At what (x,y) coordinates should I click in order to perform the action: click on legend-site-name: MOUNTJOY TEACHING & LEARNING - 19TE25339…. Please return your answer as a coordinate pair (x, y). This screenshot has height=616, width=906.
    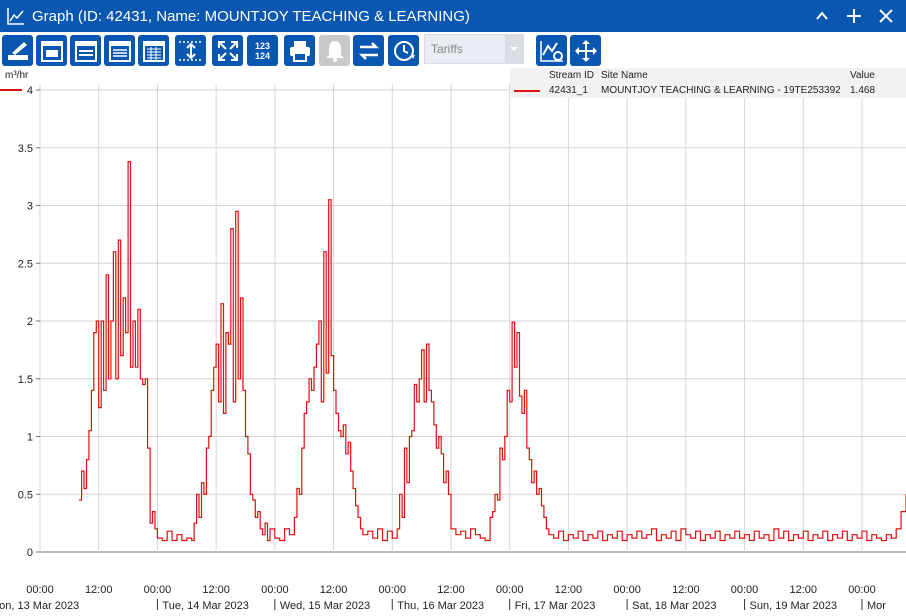
    Looking at the image, I should click on (721, 90).